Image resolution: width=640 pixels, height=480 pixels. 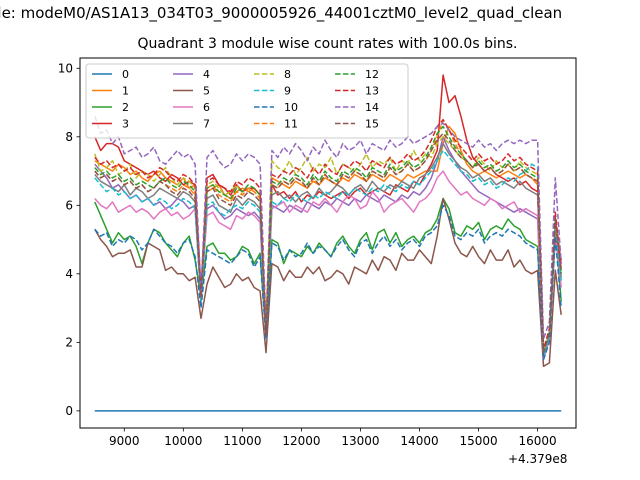 What do you see at coordinates (206, 124) in the screenshot?
I see `legend-label-7: 7` at bounding box center [206, 124].